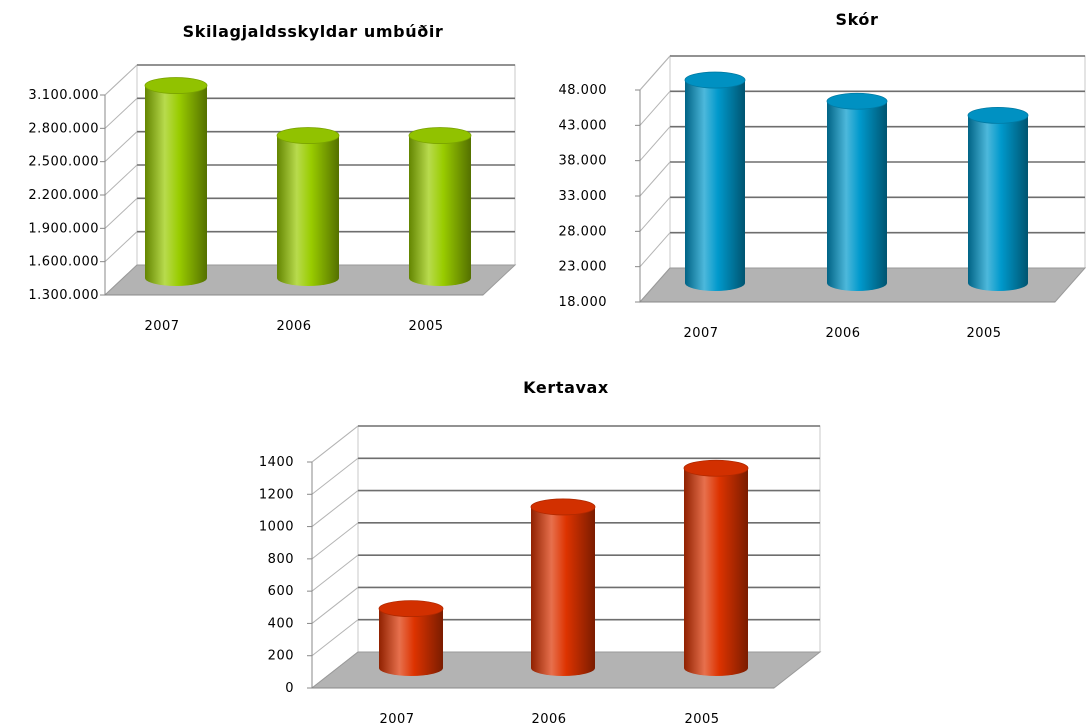  What do you see at coordinates (281, 559) in the screenshot?
I see `y-tick-label: 800` at bounding box center [281, 559].